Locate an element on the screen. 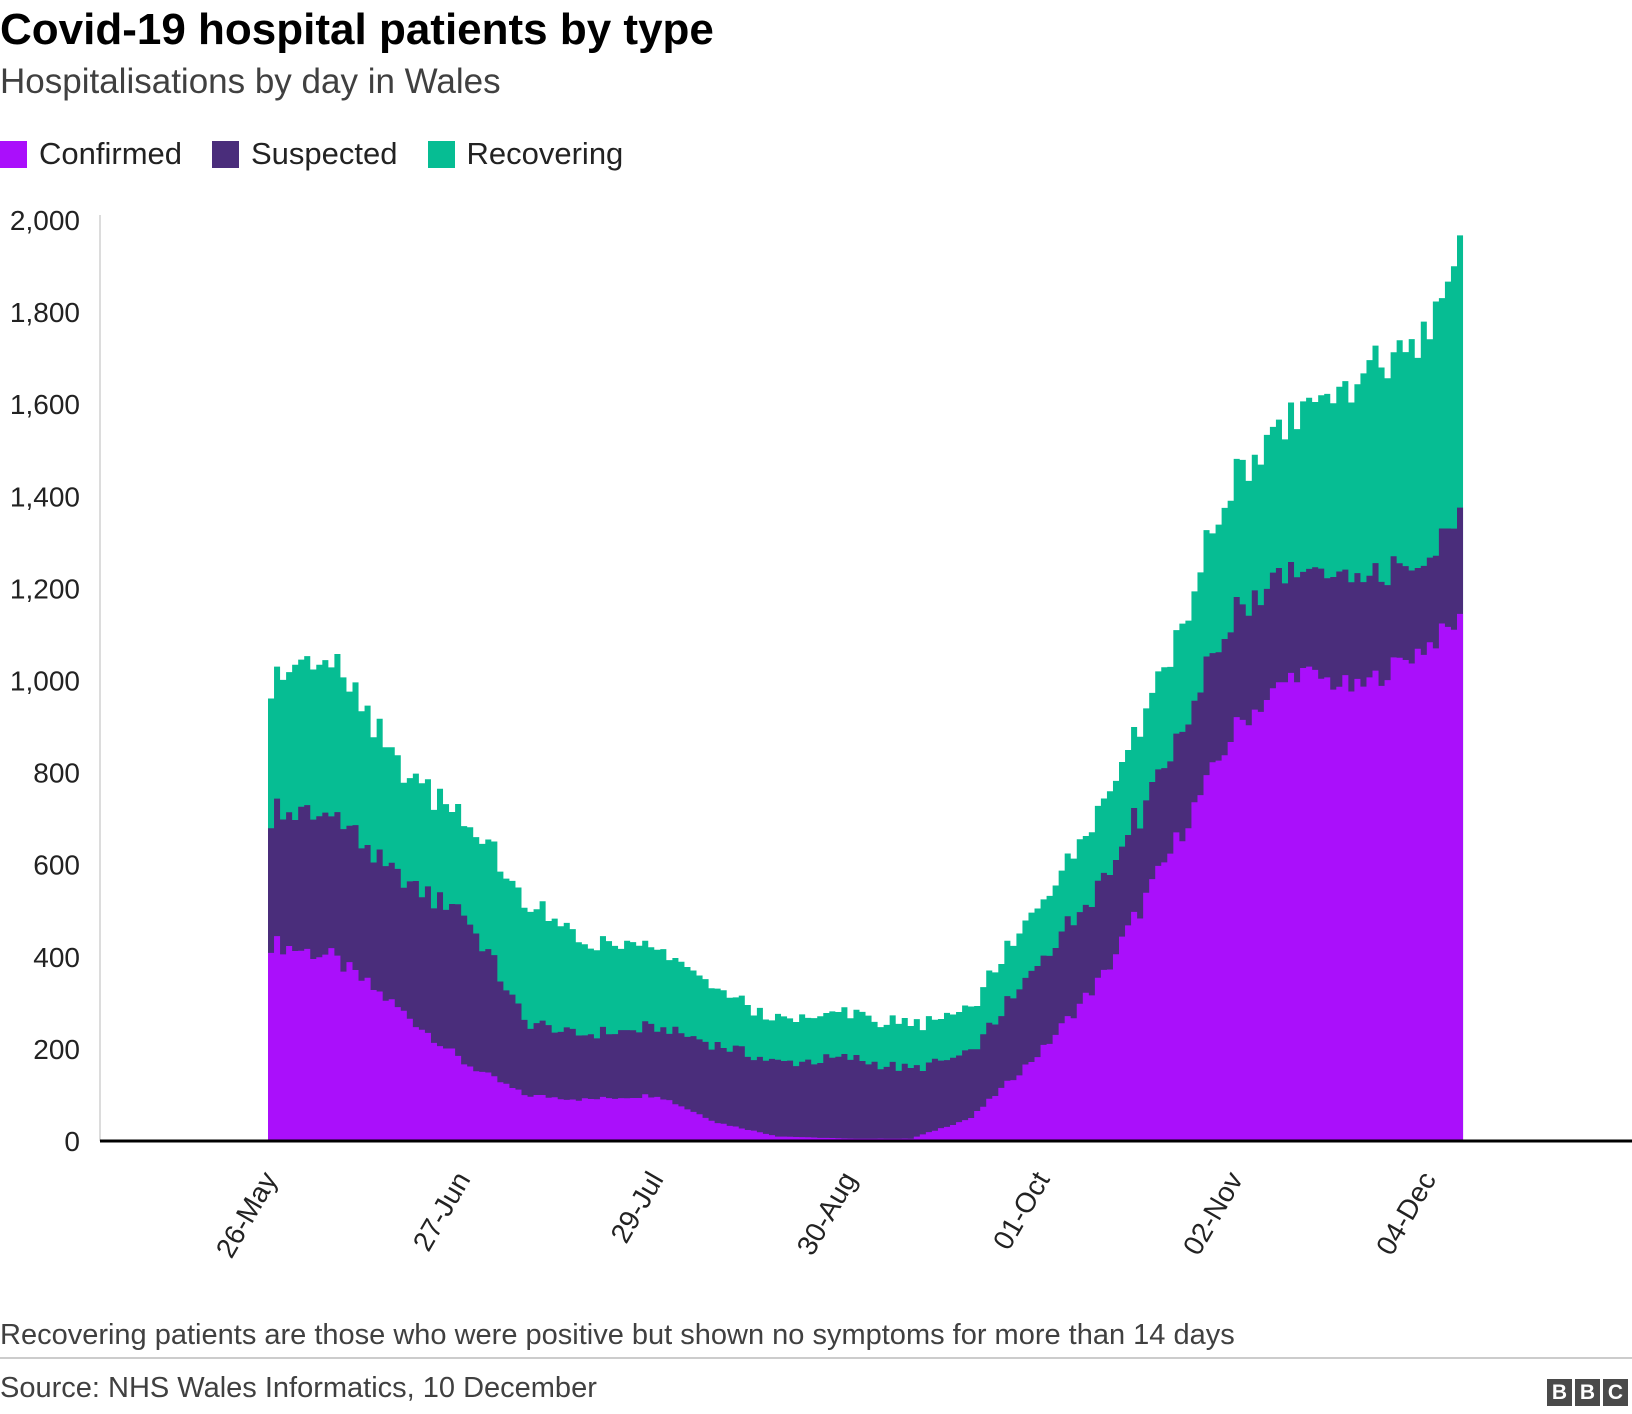 Image resolution: width=1632 pixels, height=1414 pixels. y-tick-label: 1,000 is located at coordinates (45, 681).